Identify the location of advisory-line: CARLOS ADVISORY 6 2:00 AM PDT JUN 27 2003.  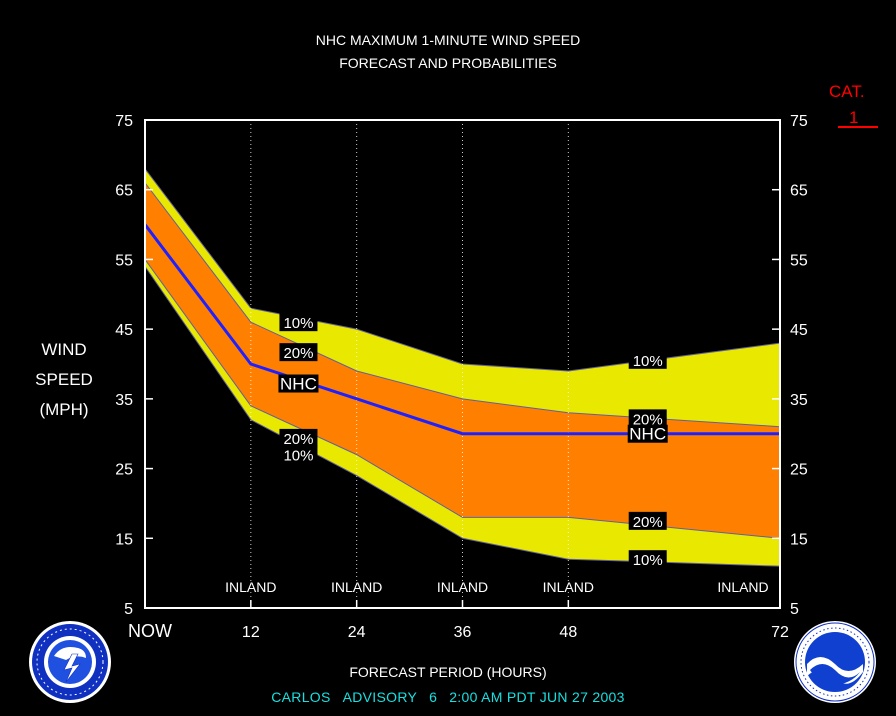
(448, 697).